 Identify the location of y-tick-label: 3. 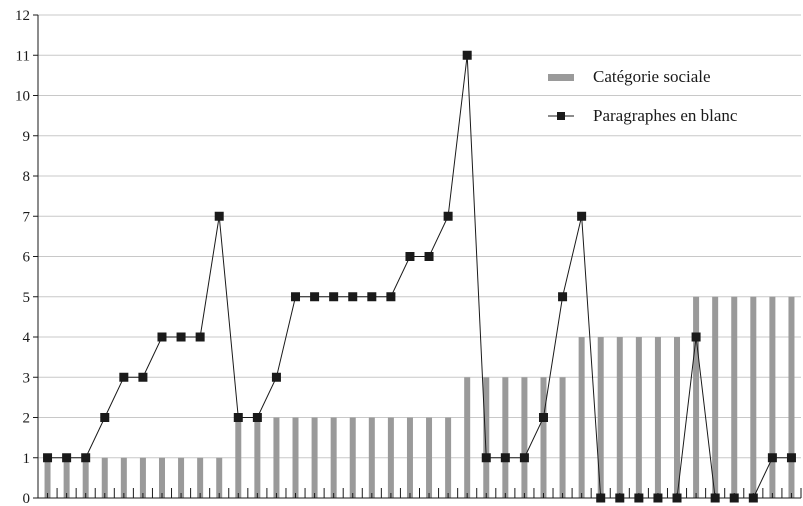
(27, 378).